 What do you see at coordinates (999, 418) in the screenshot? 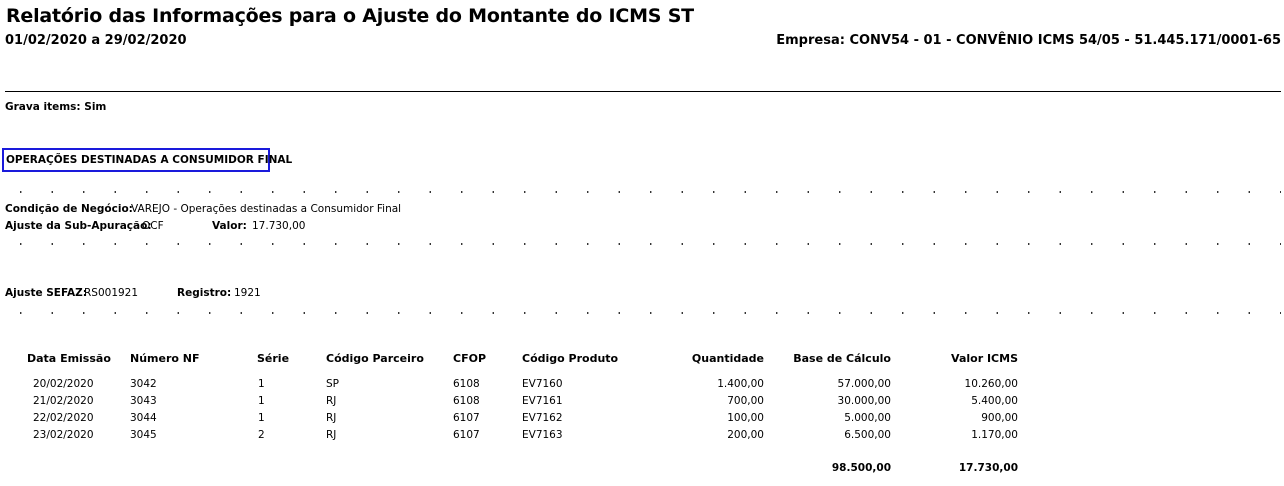
I see `cell-valor-icms: 900,00` at bounding box center [999, 418].